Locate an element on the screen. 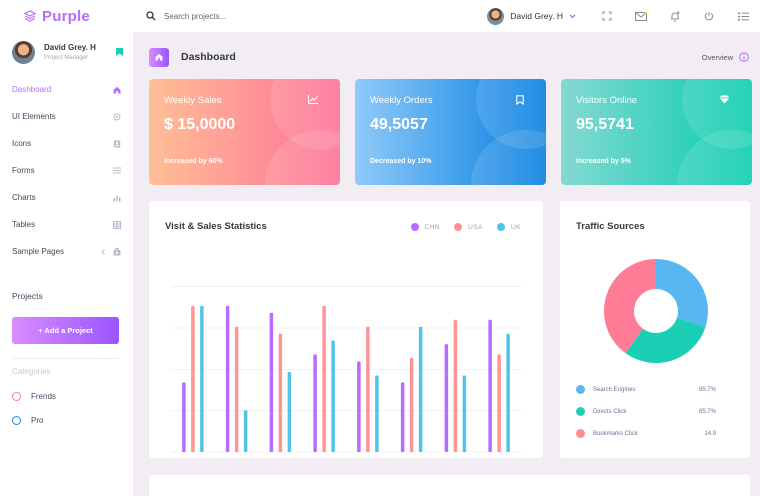  page-title: Dashboard is located at coordinates (208, 57).